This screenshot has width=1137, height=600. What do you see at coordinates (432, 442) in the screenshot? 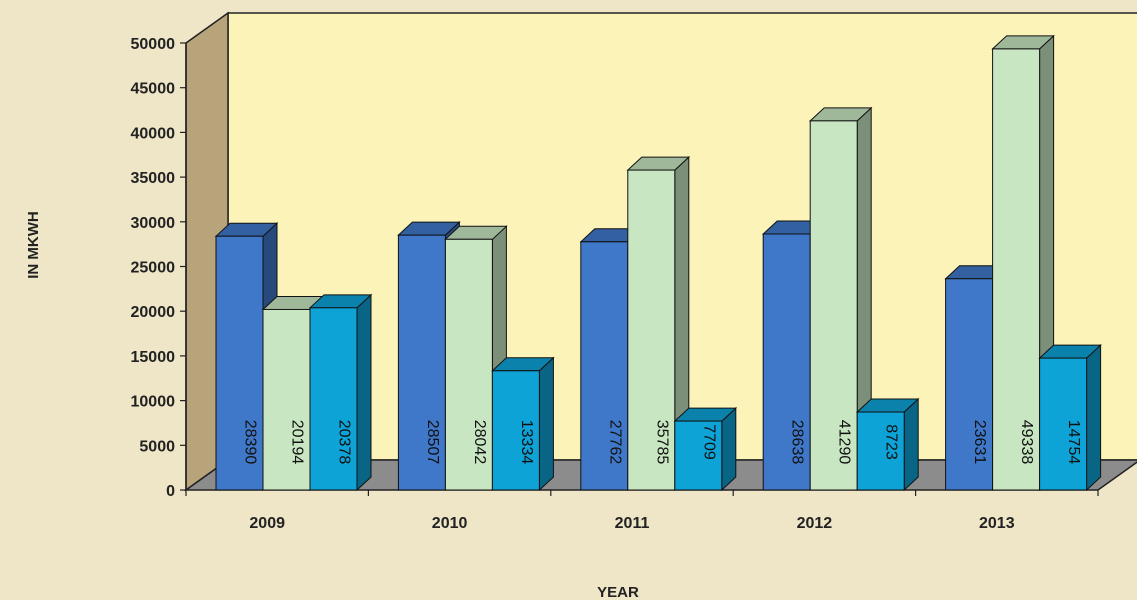
I see `data-label: 28507` at bounding box center [432, 442].